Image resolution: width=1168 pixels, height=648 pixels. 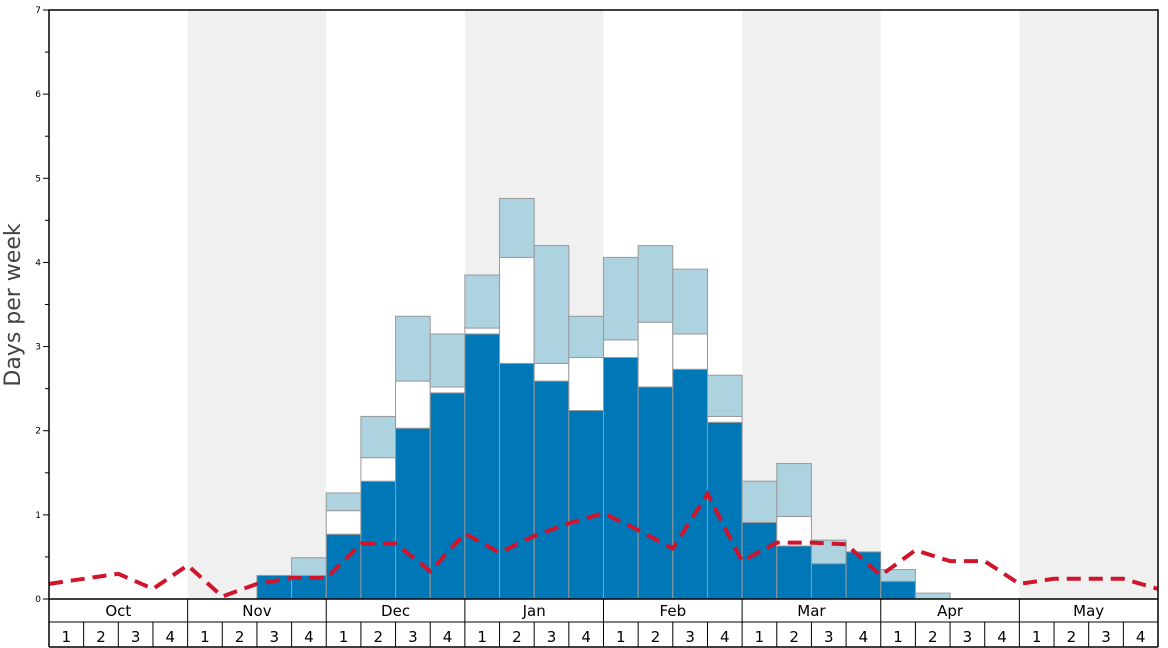 I want to click on month-label: Mar, so click(x=811, y=611).